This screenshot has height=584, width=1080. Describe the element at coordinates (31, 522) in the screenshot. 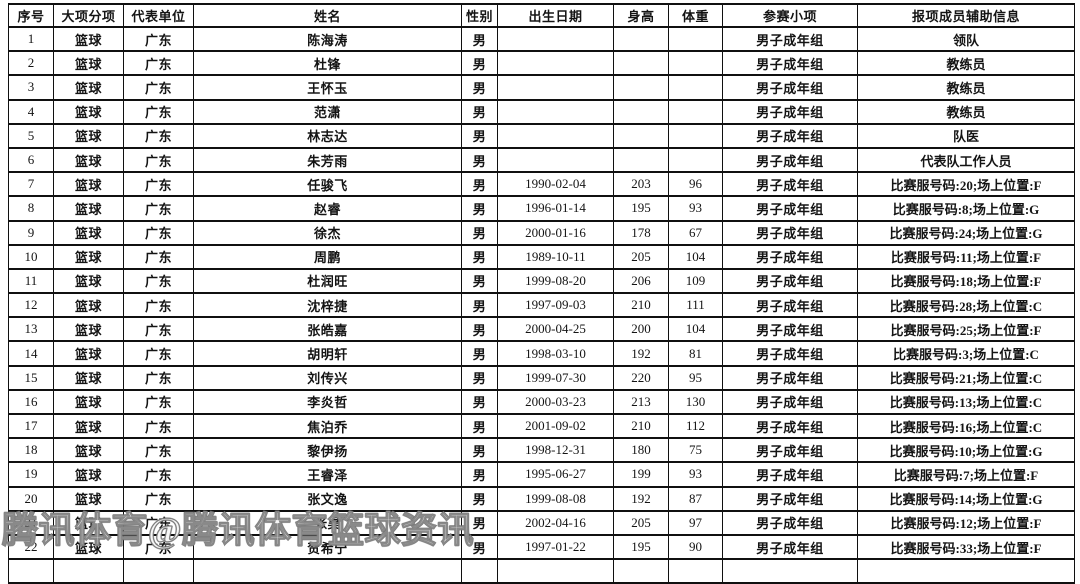

I see `cell-index: 21` at that location.